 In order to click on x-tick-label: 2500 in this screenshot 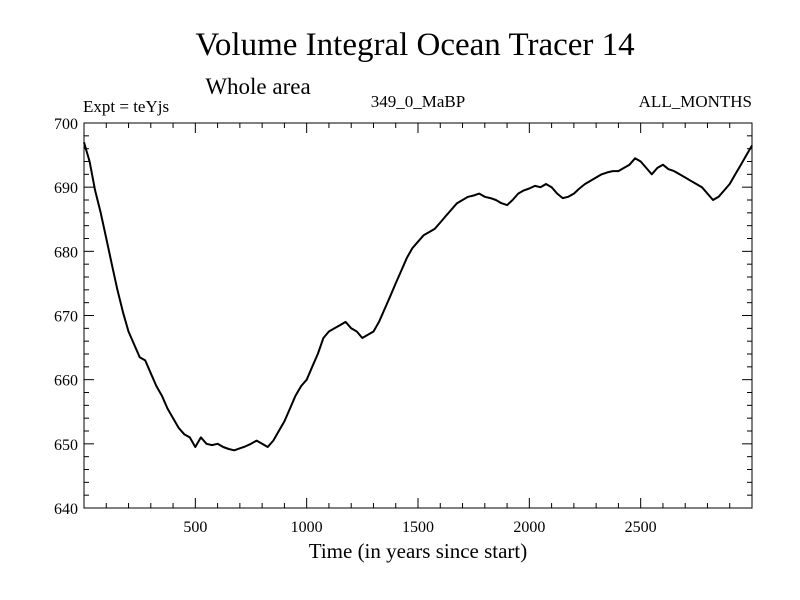, I will do `click(641, 527)`.